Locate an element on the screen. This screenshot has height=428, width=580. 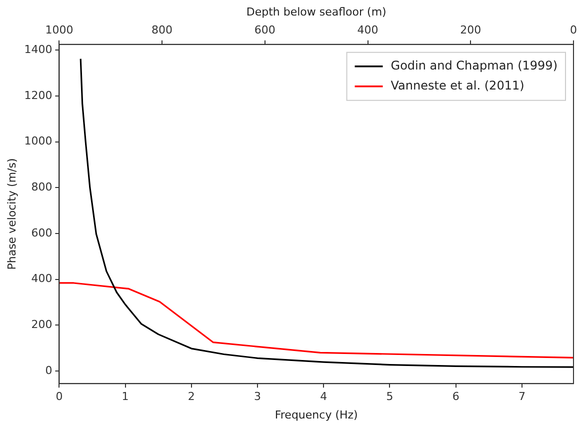
y-tick-label: 1000 is located at coordinates (38, 141).